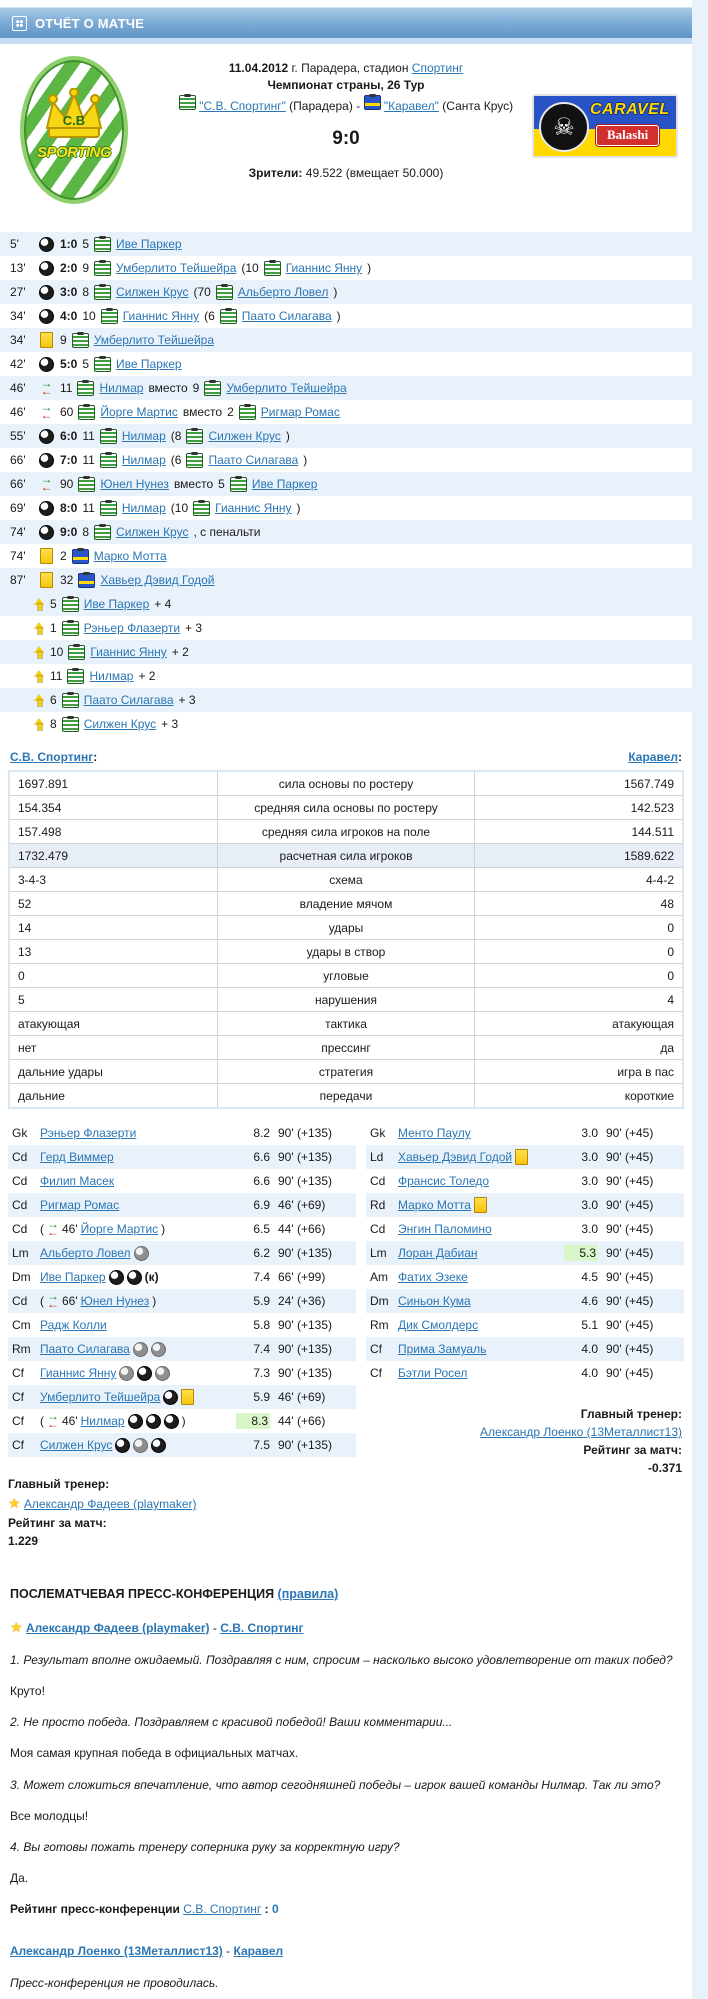 This screenshot has width=708, height=1999. I want to click on player-link: Энгин Паломино, so click(445, 1229).